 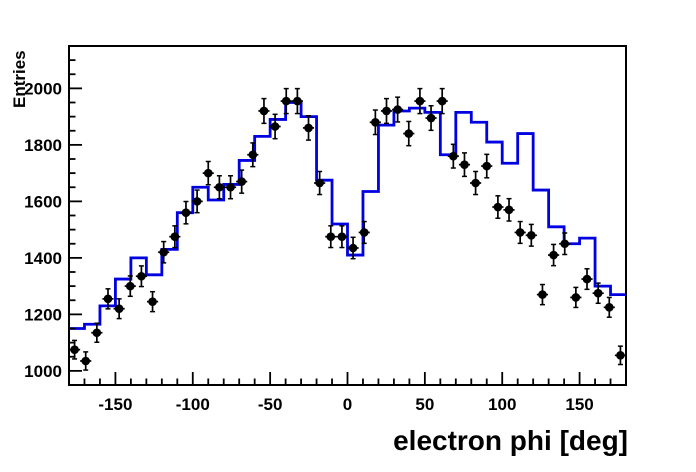 What do you see at coordinates (424, 404) in the screenshot?
I see `x-tick-label: 50` at bounding box center [424, 404].